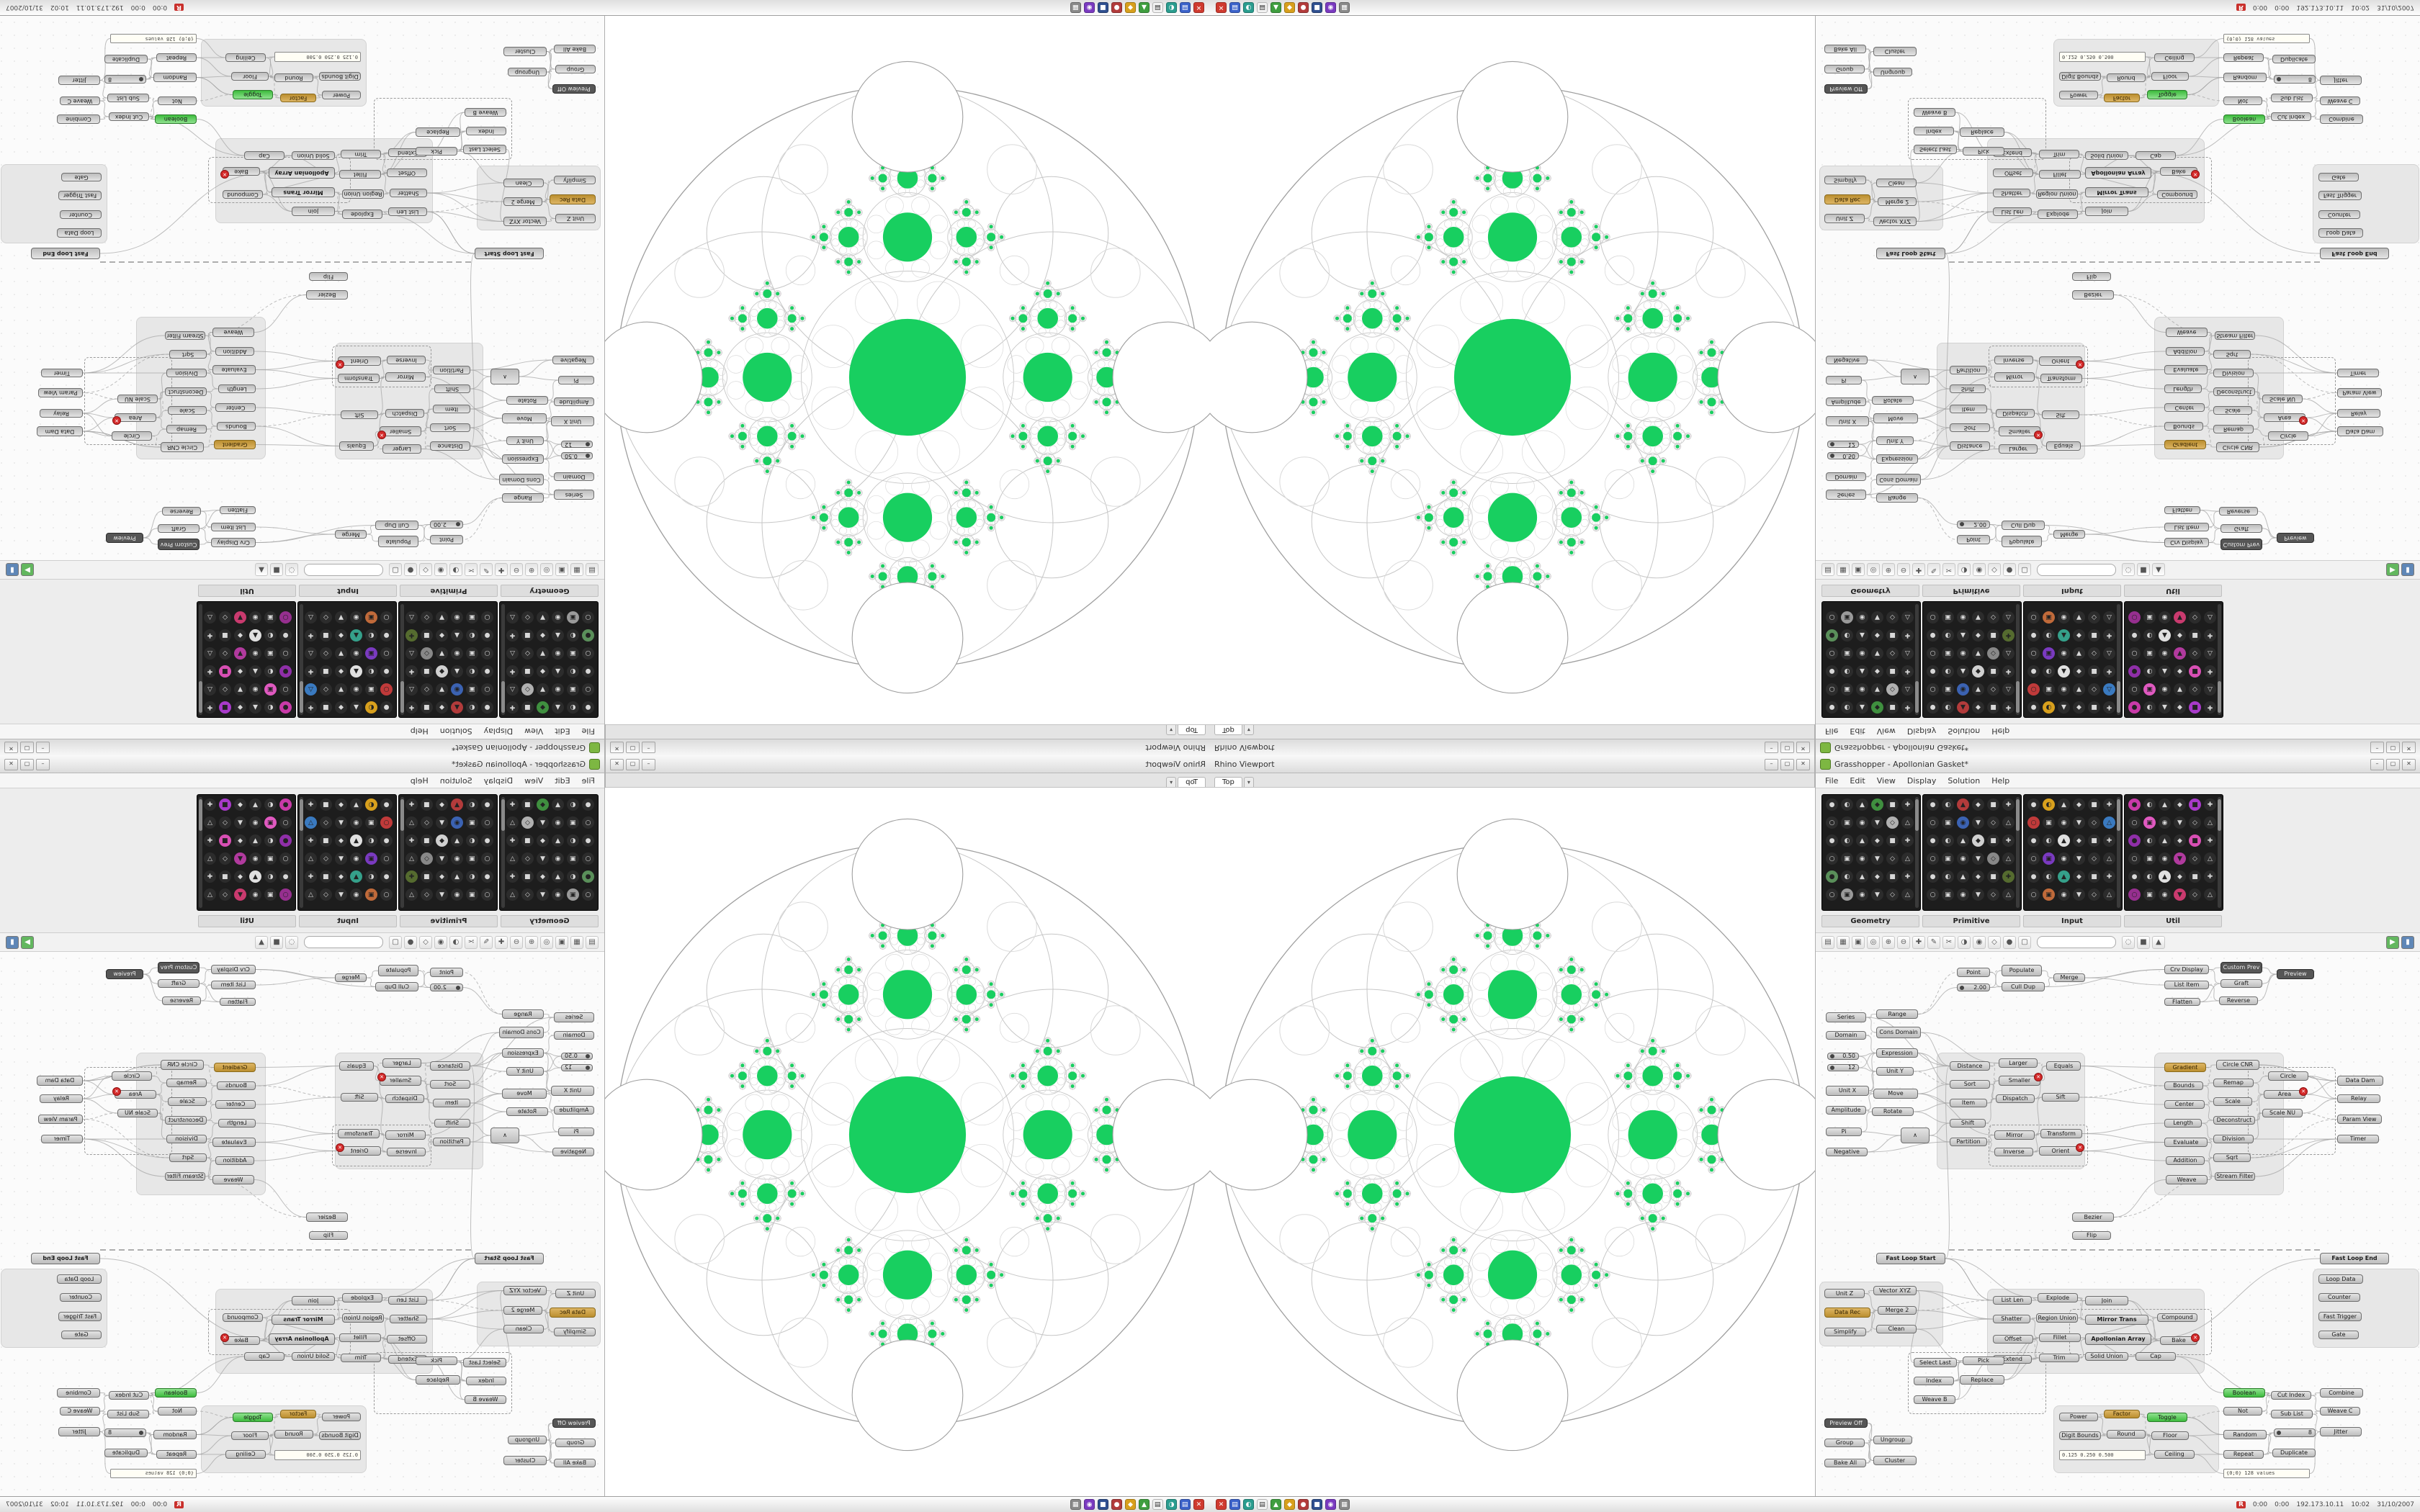 The height and width of the screenshot is (1512, 2420). I want to click on gh-node: Shift, so click(452, 388).